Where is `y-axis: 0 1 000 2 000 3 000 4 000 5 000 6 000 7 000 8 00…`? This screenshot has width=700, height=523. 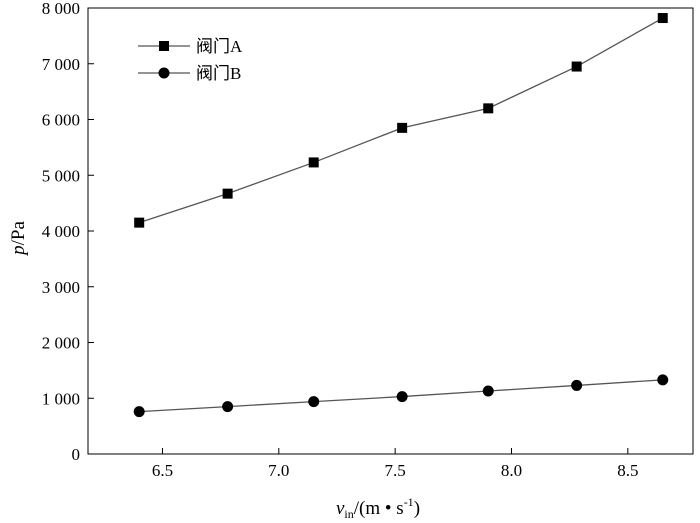
y-axis: 0 1 000 2 000 3 000 4 000 5 000 6 000 7 000 8 00… is located at coordinates (68, 232).